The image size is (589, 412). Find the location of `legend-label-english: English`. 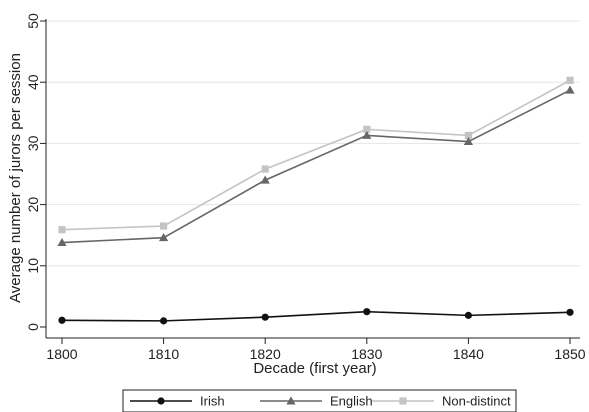

legend-label-english: English is located at coordinates (351, 401).